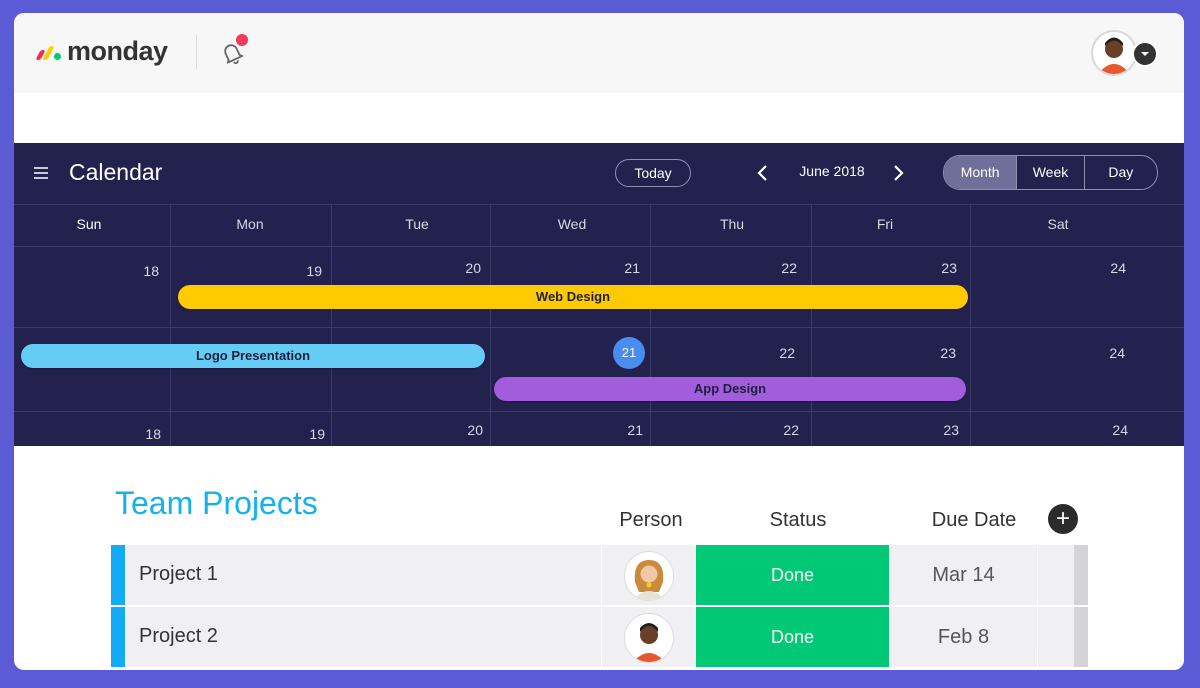 The height and width of the screenshot is (688, 1200). I want to click on view-toggle: Month Week Day, so click(1050, 172).